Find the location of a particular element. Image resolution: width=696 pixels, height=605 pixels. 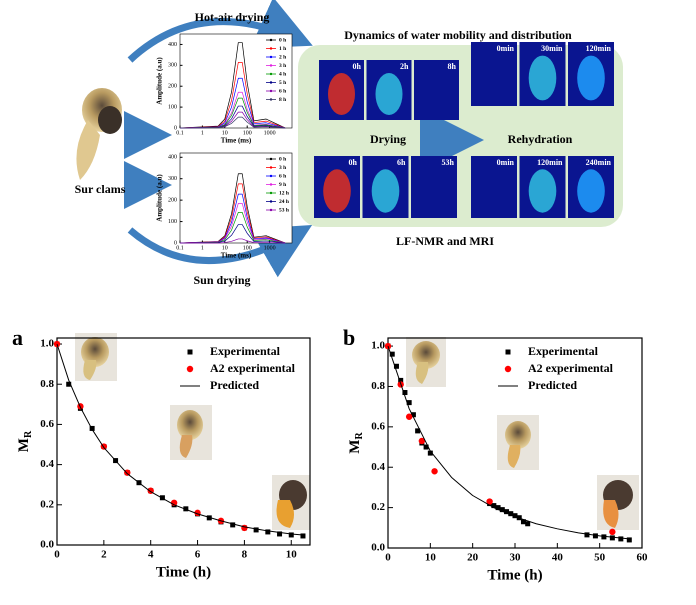

y-axis-label: Amplitude (a.u) is located at coordinates (160, 81).